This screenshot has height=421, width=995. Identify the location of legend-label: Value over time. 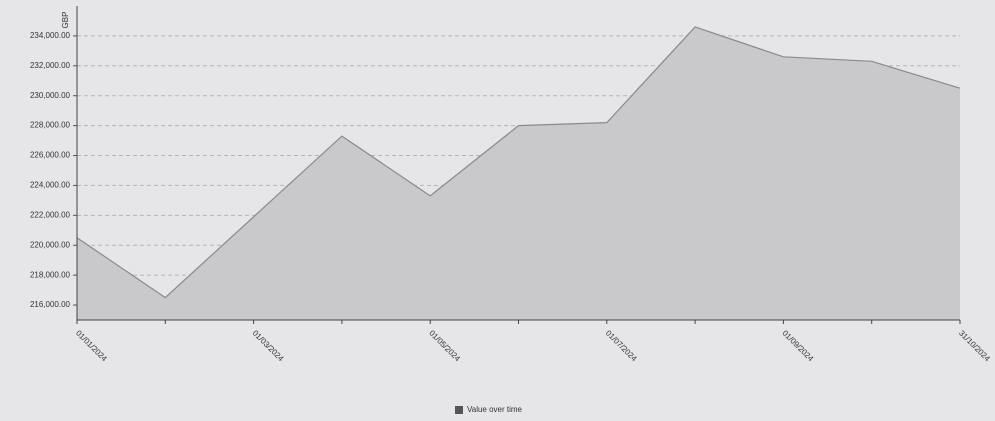
(495, 409).